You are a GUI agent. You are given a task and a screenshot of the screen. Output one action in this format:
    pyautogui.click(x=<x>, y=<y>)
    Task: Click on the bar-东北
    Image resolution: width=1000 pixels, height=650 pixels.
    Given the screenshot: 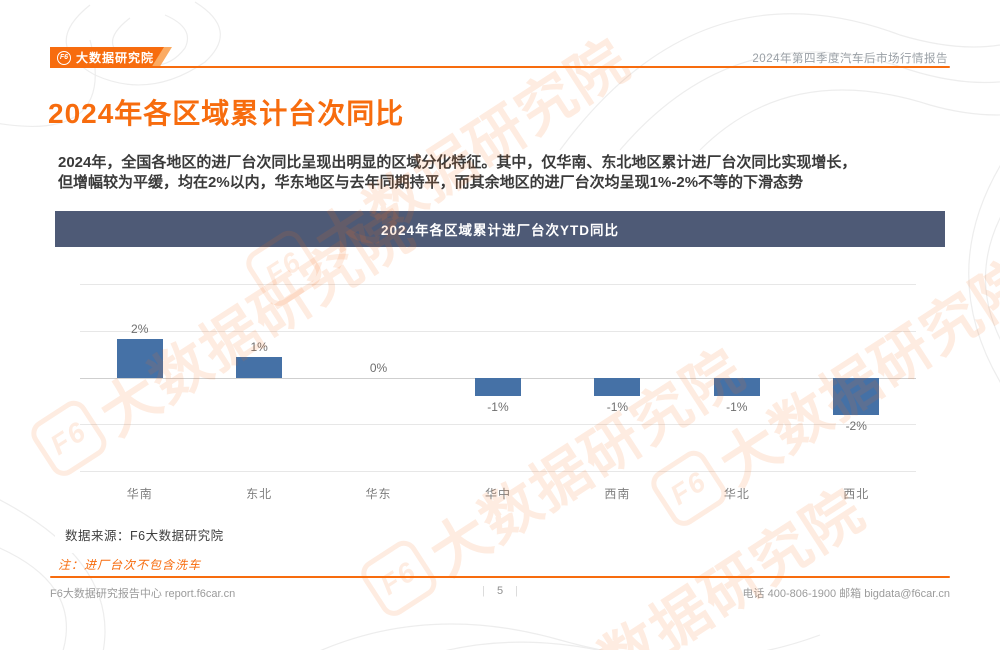 What is the action you would take?
    pyautogui.click(x=259, y=367)
    